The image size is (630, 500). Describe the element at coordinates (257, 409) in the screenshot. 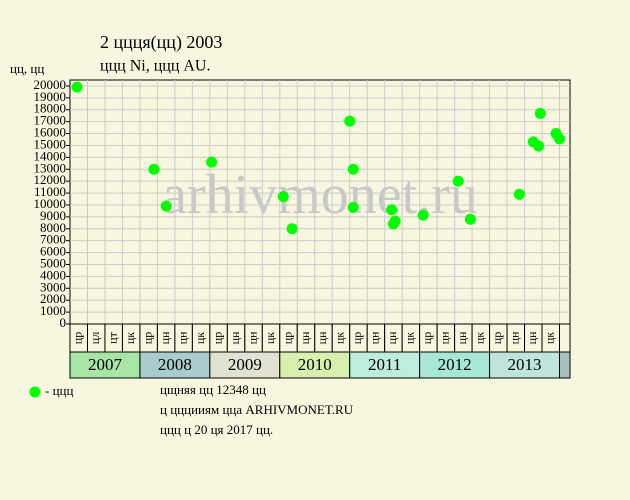

I see `note: ц цццииям цца ARHIVMONET.RU` at that location.